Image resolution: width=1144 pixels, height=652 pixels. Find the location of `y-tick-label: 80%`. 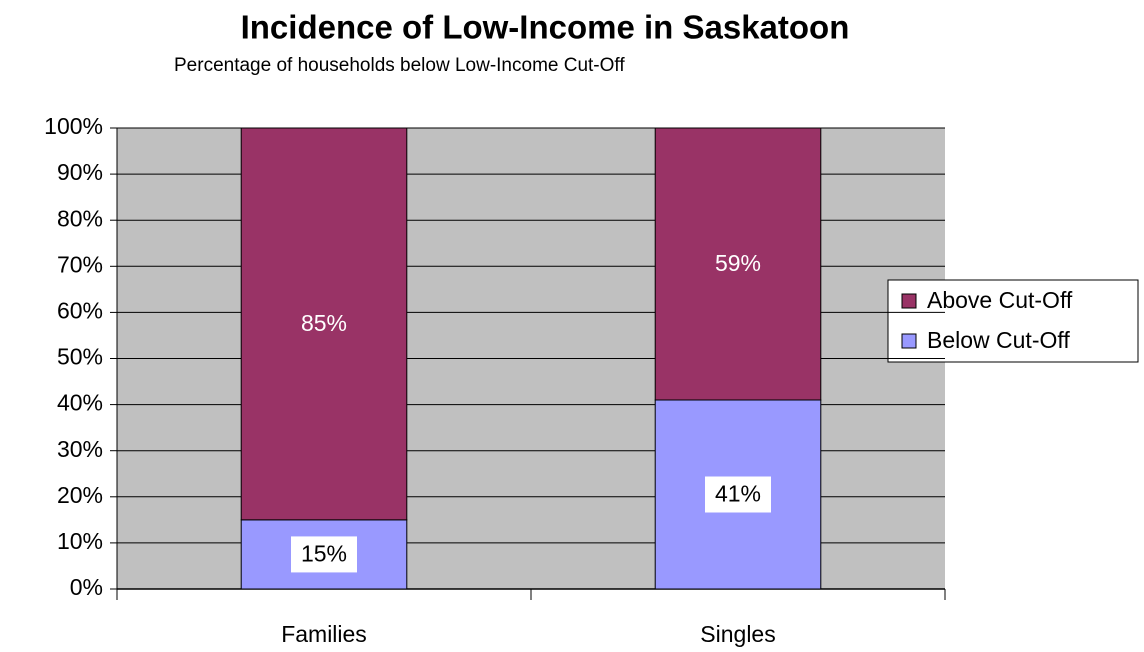

y-tick-label: 80% is located at coordinates (80, 218).